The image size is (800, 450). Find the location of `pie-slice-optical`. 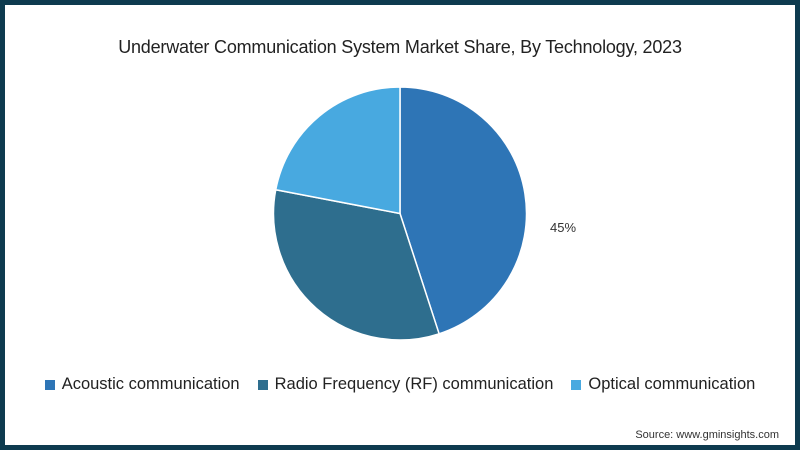

pie-slice-optical is located at coordinates (337, 150).